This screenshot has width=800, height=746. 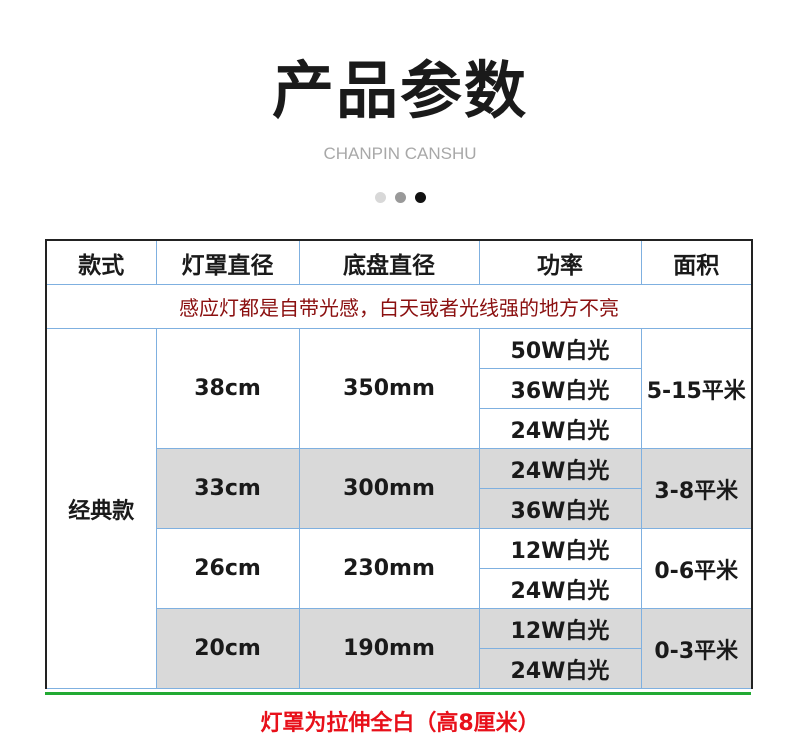 I want to click on area-cell: 3-8平米, so click(x=696, y=488).